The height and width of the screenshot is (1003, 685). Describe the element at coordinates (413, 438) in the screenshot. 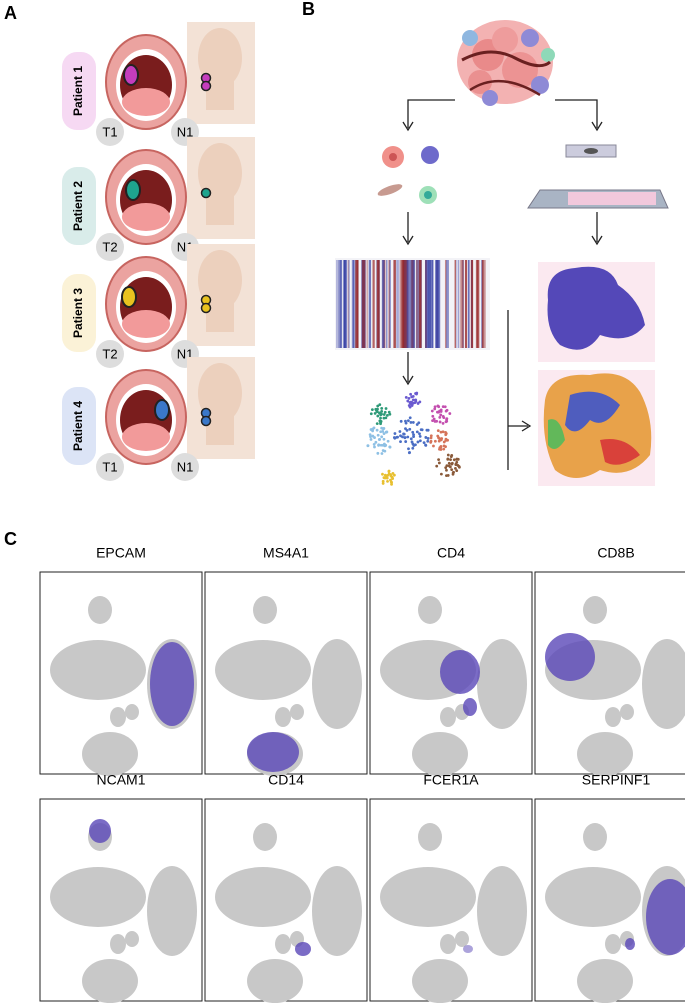

I see `umap-clusters` at that location.